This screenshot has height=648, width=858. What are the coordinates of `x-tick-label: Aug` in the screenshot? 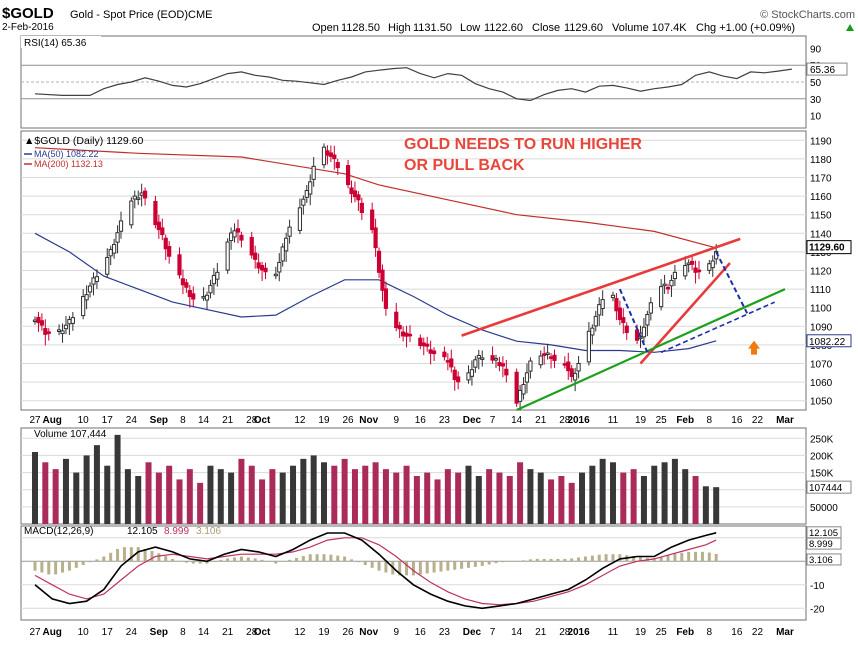 It's located at (51, 632).